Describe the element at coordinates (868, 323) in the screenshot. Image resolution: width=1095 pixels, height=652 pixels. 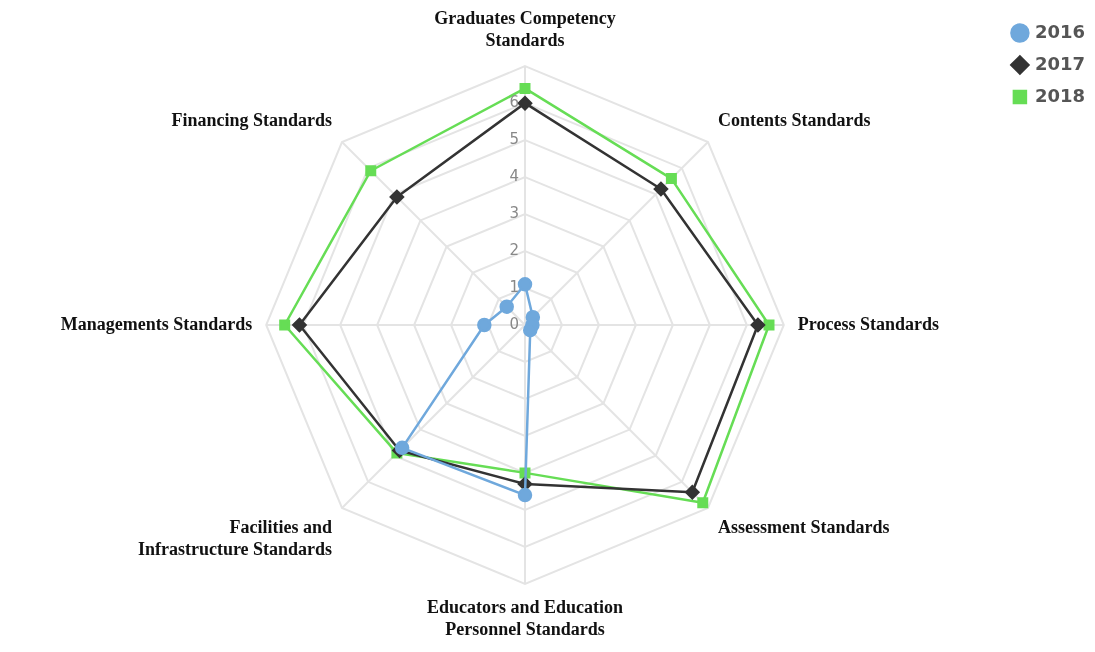
I see `spoke-label: Process Standards` at that location.